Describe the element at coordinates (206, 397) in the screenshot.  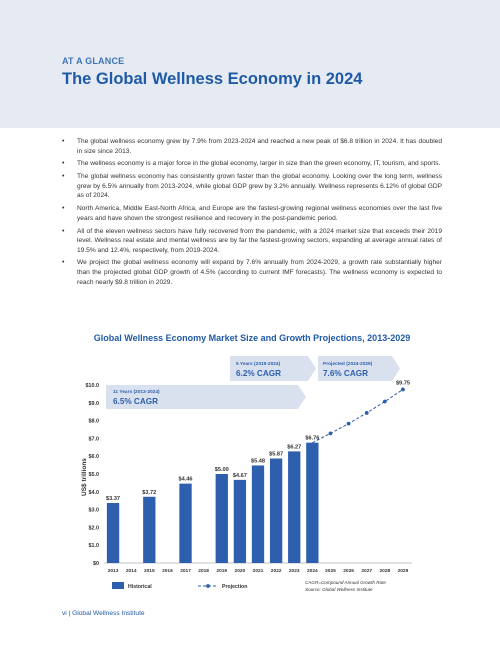
I see `cagr-box-11-years` at that location.